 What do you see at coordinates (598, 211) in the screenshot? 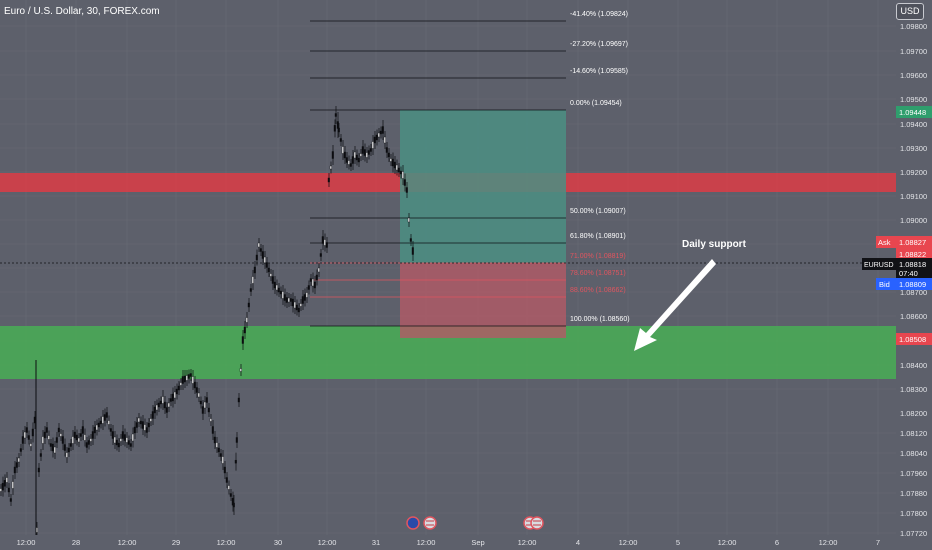
I see `fib-level-label: 50.00% (1.09007)` at bounding box center [598, 211].